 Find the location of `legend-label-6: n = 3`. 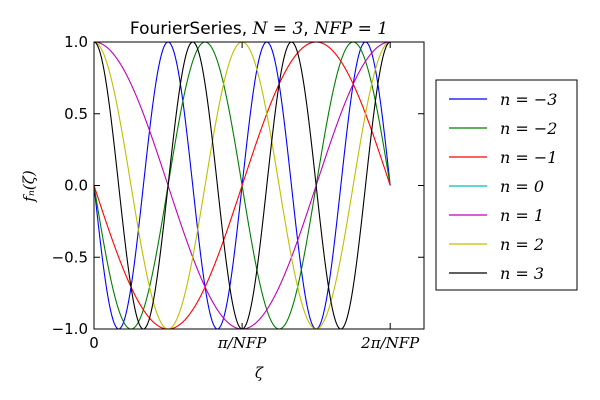

legend-label-6: n = 3 is located at coordinates (522, 273).